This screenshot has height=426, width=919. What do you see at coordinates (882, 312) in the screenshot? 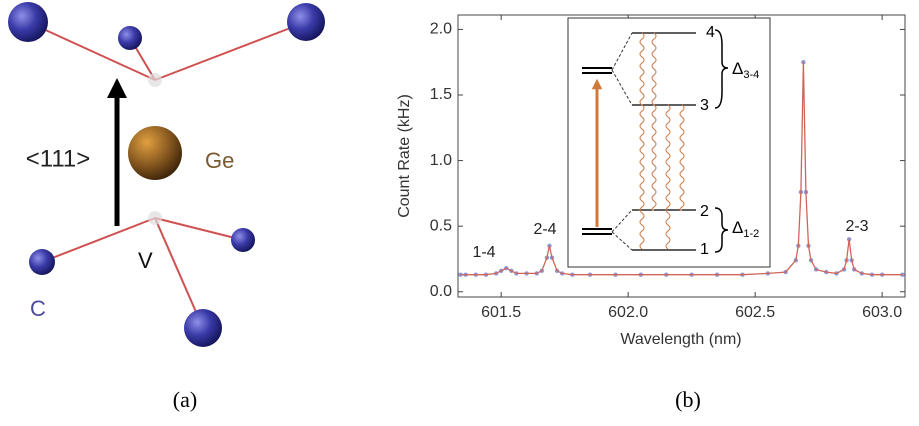
I see `x-tick-label: 603.0` at bounding box center [882, 312].